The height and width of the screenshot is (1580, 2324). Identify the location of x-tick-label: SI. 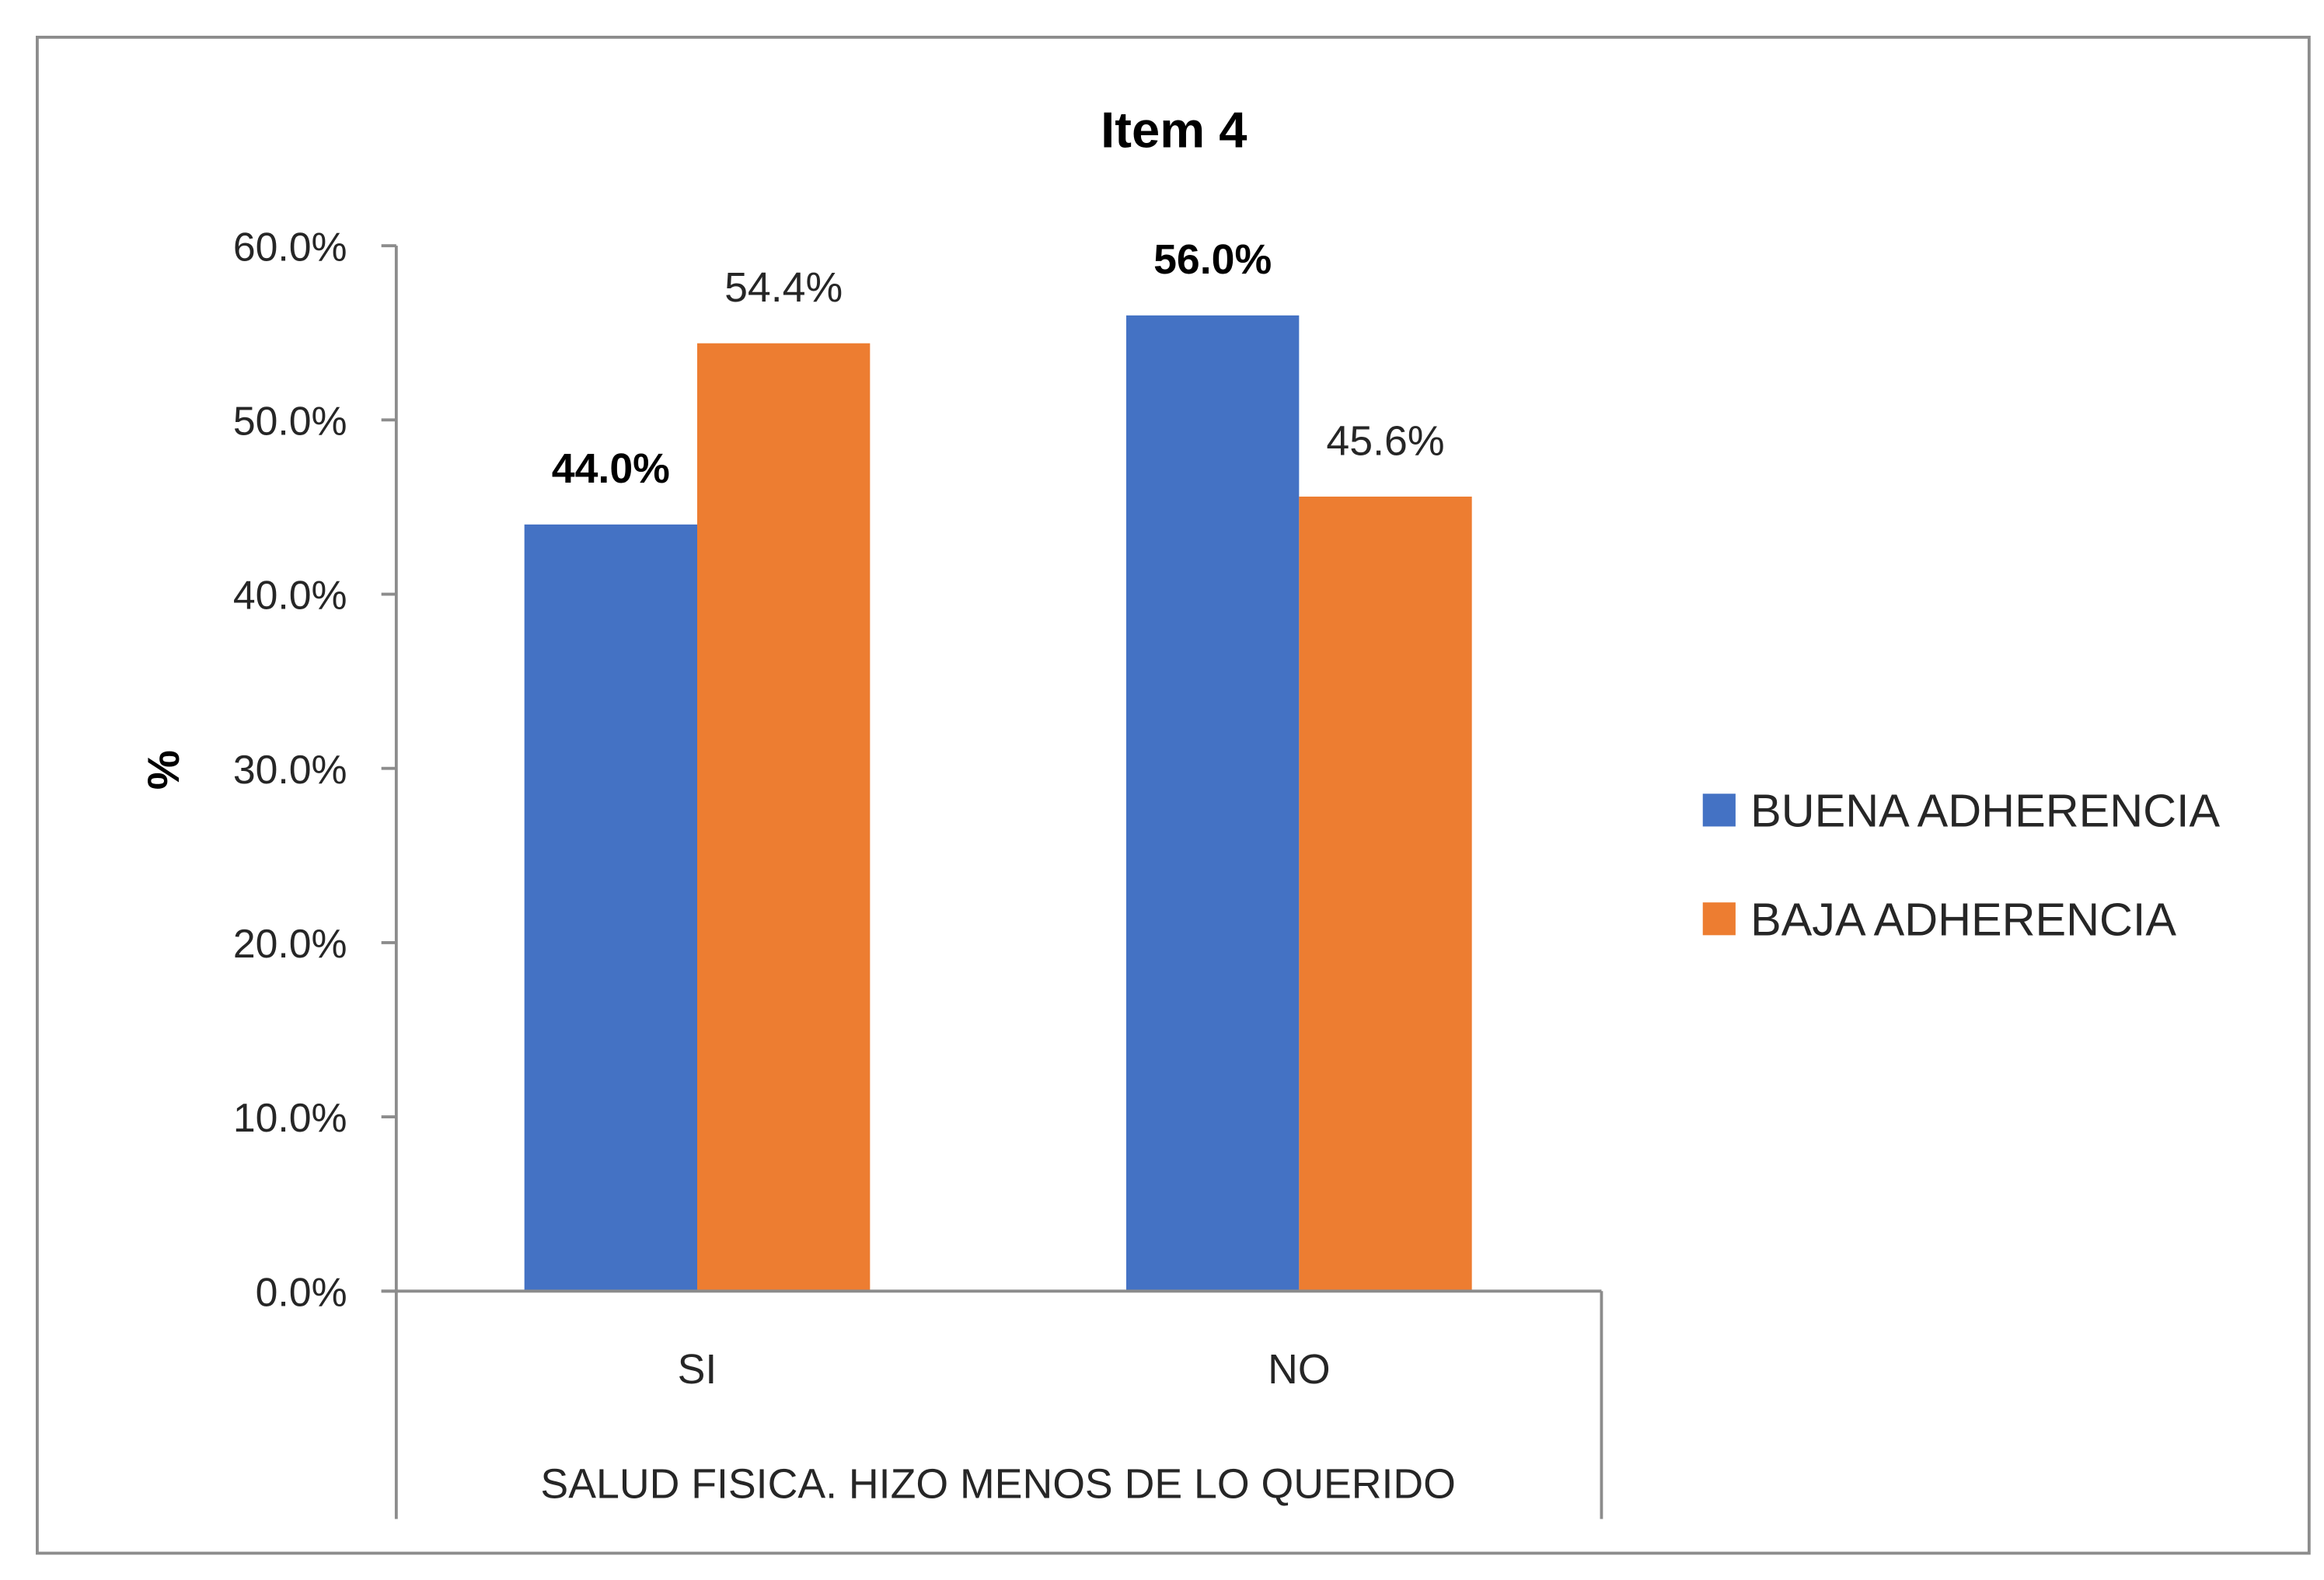
(697, 1369).